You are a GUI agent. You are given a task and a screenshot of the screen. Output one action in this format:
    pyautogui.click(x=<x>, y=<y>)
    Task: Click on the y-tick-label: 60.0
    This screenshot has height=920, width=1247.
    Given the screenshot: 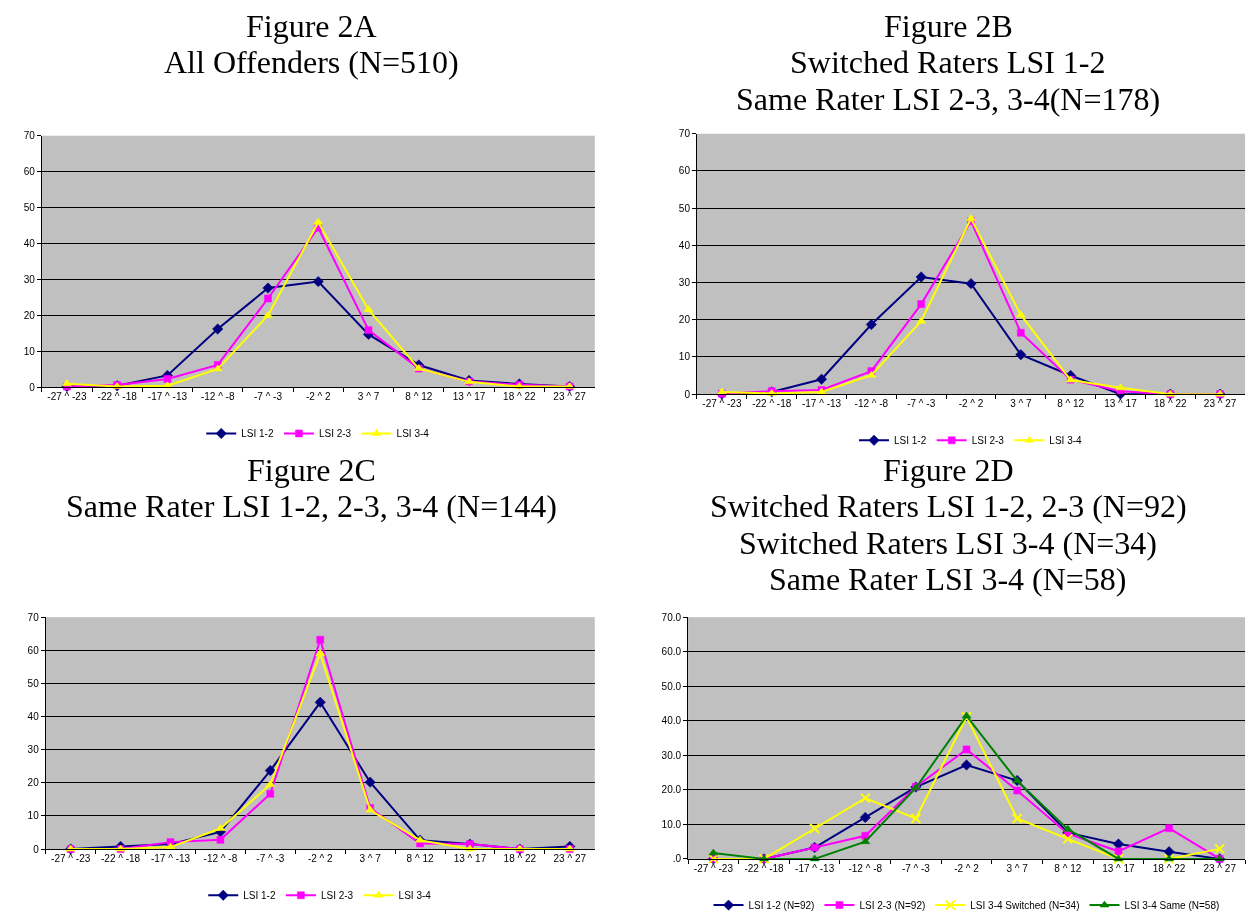 What is the action you would take?
    pyautogui.click(x=671, y=652)
    